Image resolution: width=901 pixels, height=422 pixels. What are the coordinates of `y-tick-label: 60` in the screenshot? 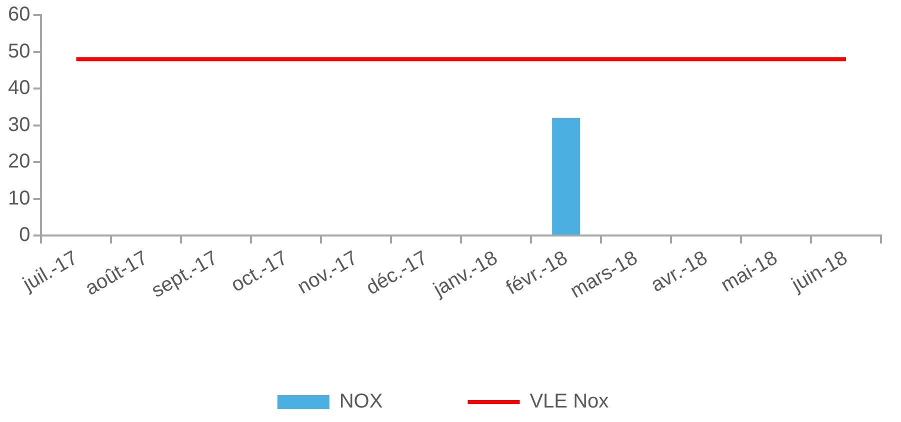 It's located at (19, 15).